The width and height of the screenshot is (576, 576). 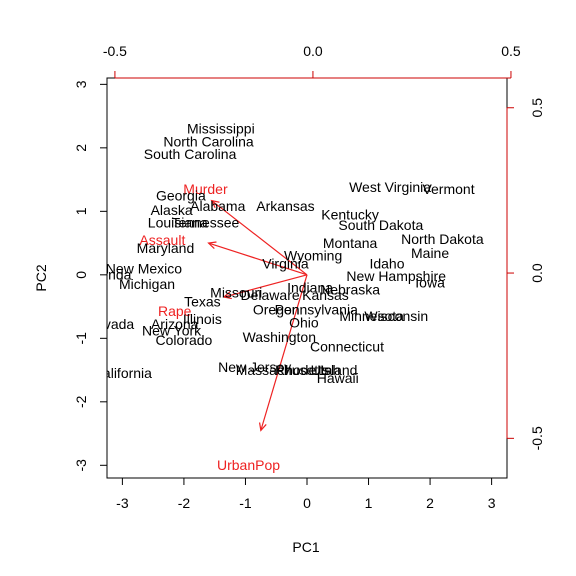 I want to click on state-label: Mississippi, so click(x=221, y=129).